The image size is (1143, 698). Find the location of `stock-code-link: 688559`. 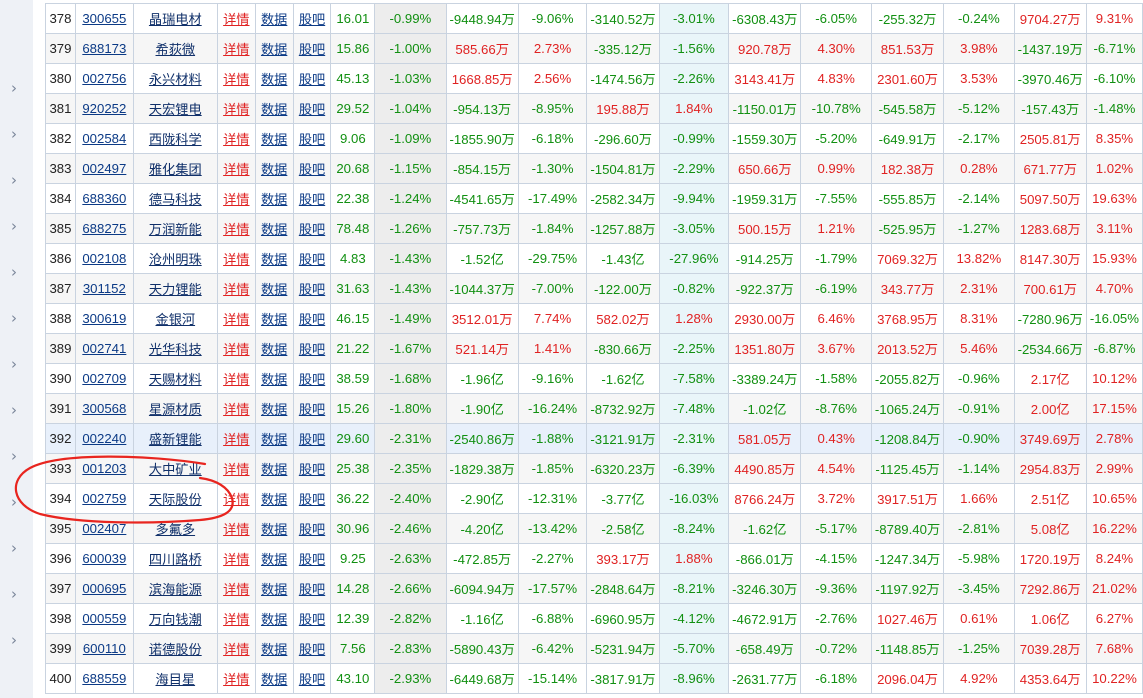

stock-code-link: 688559 is located at coordinates (104, 678).